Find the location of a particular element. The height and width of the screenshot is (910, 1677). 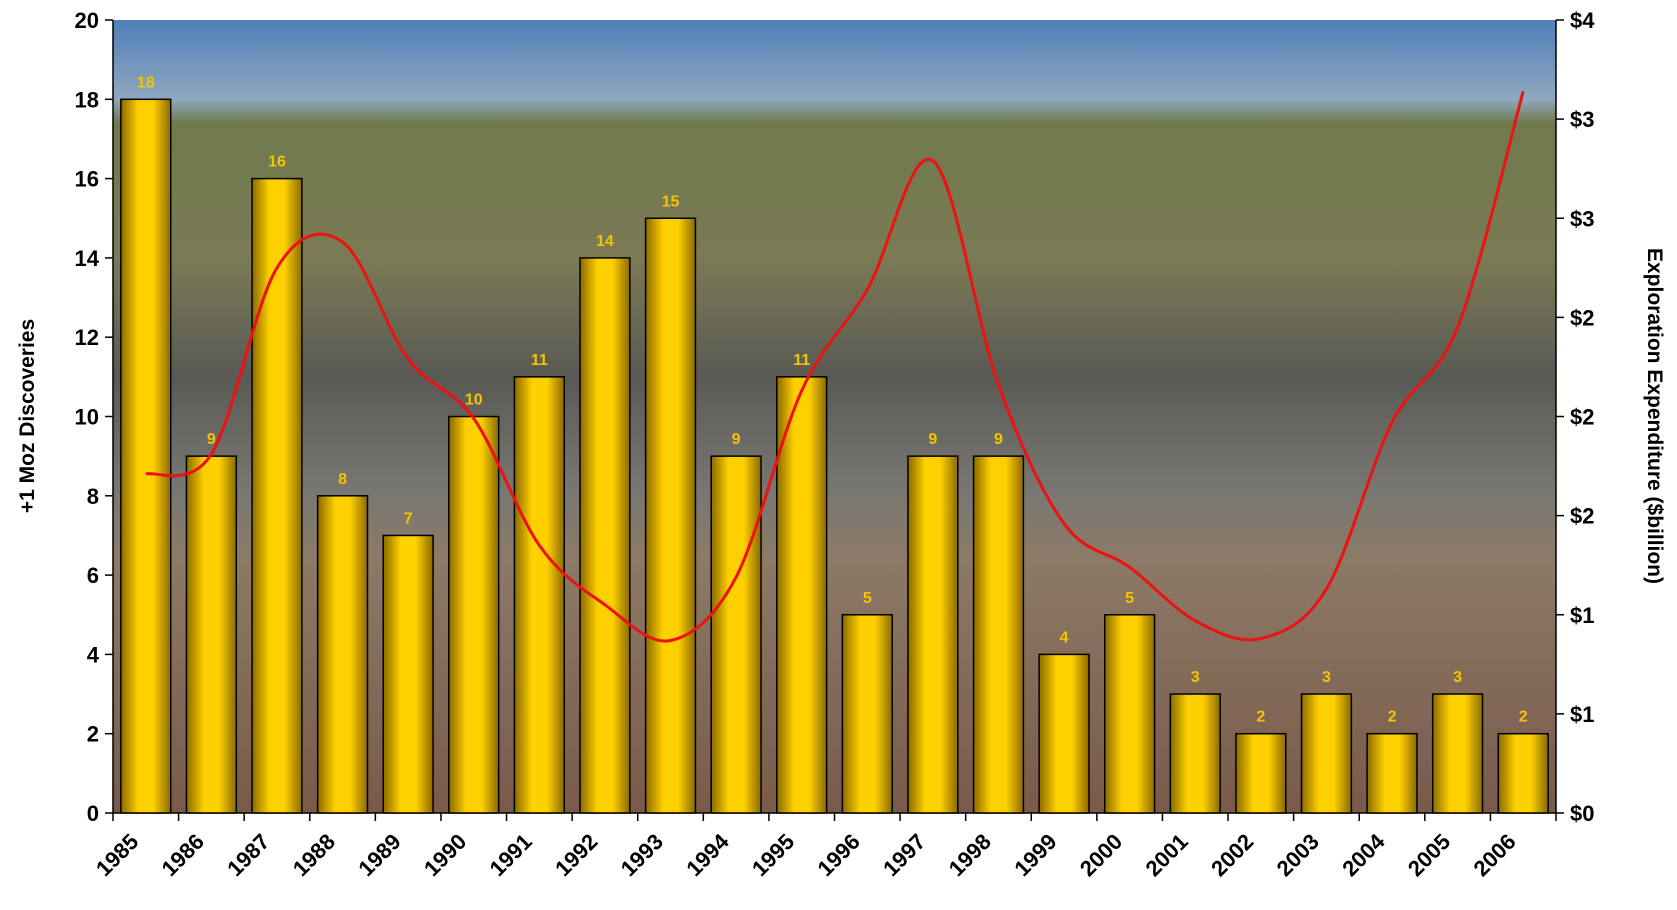

x-tick-label: 1999 is located at coordinates (1035, 855).